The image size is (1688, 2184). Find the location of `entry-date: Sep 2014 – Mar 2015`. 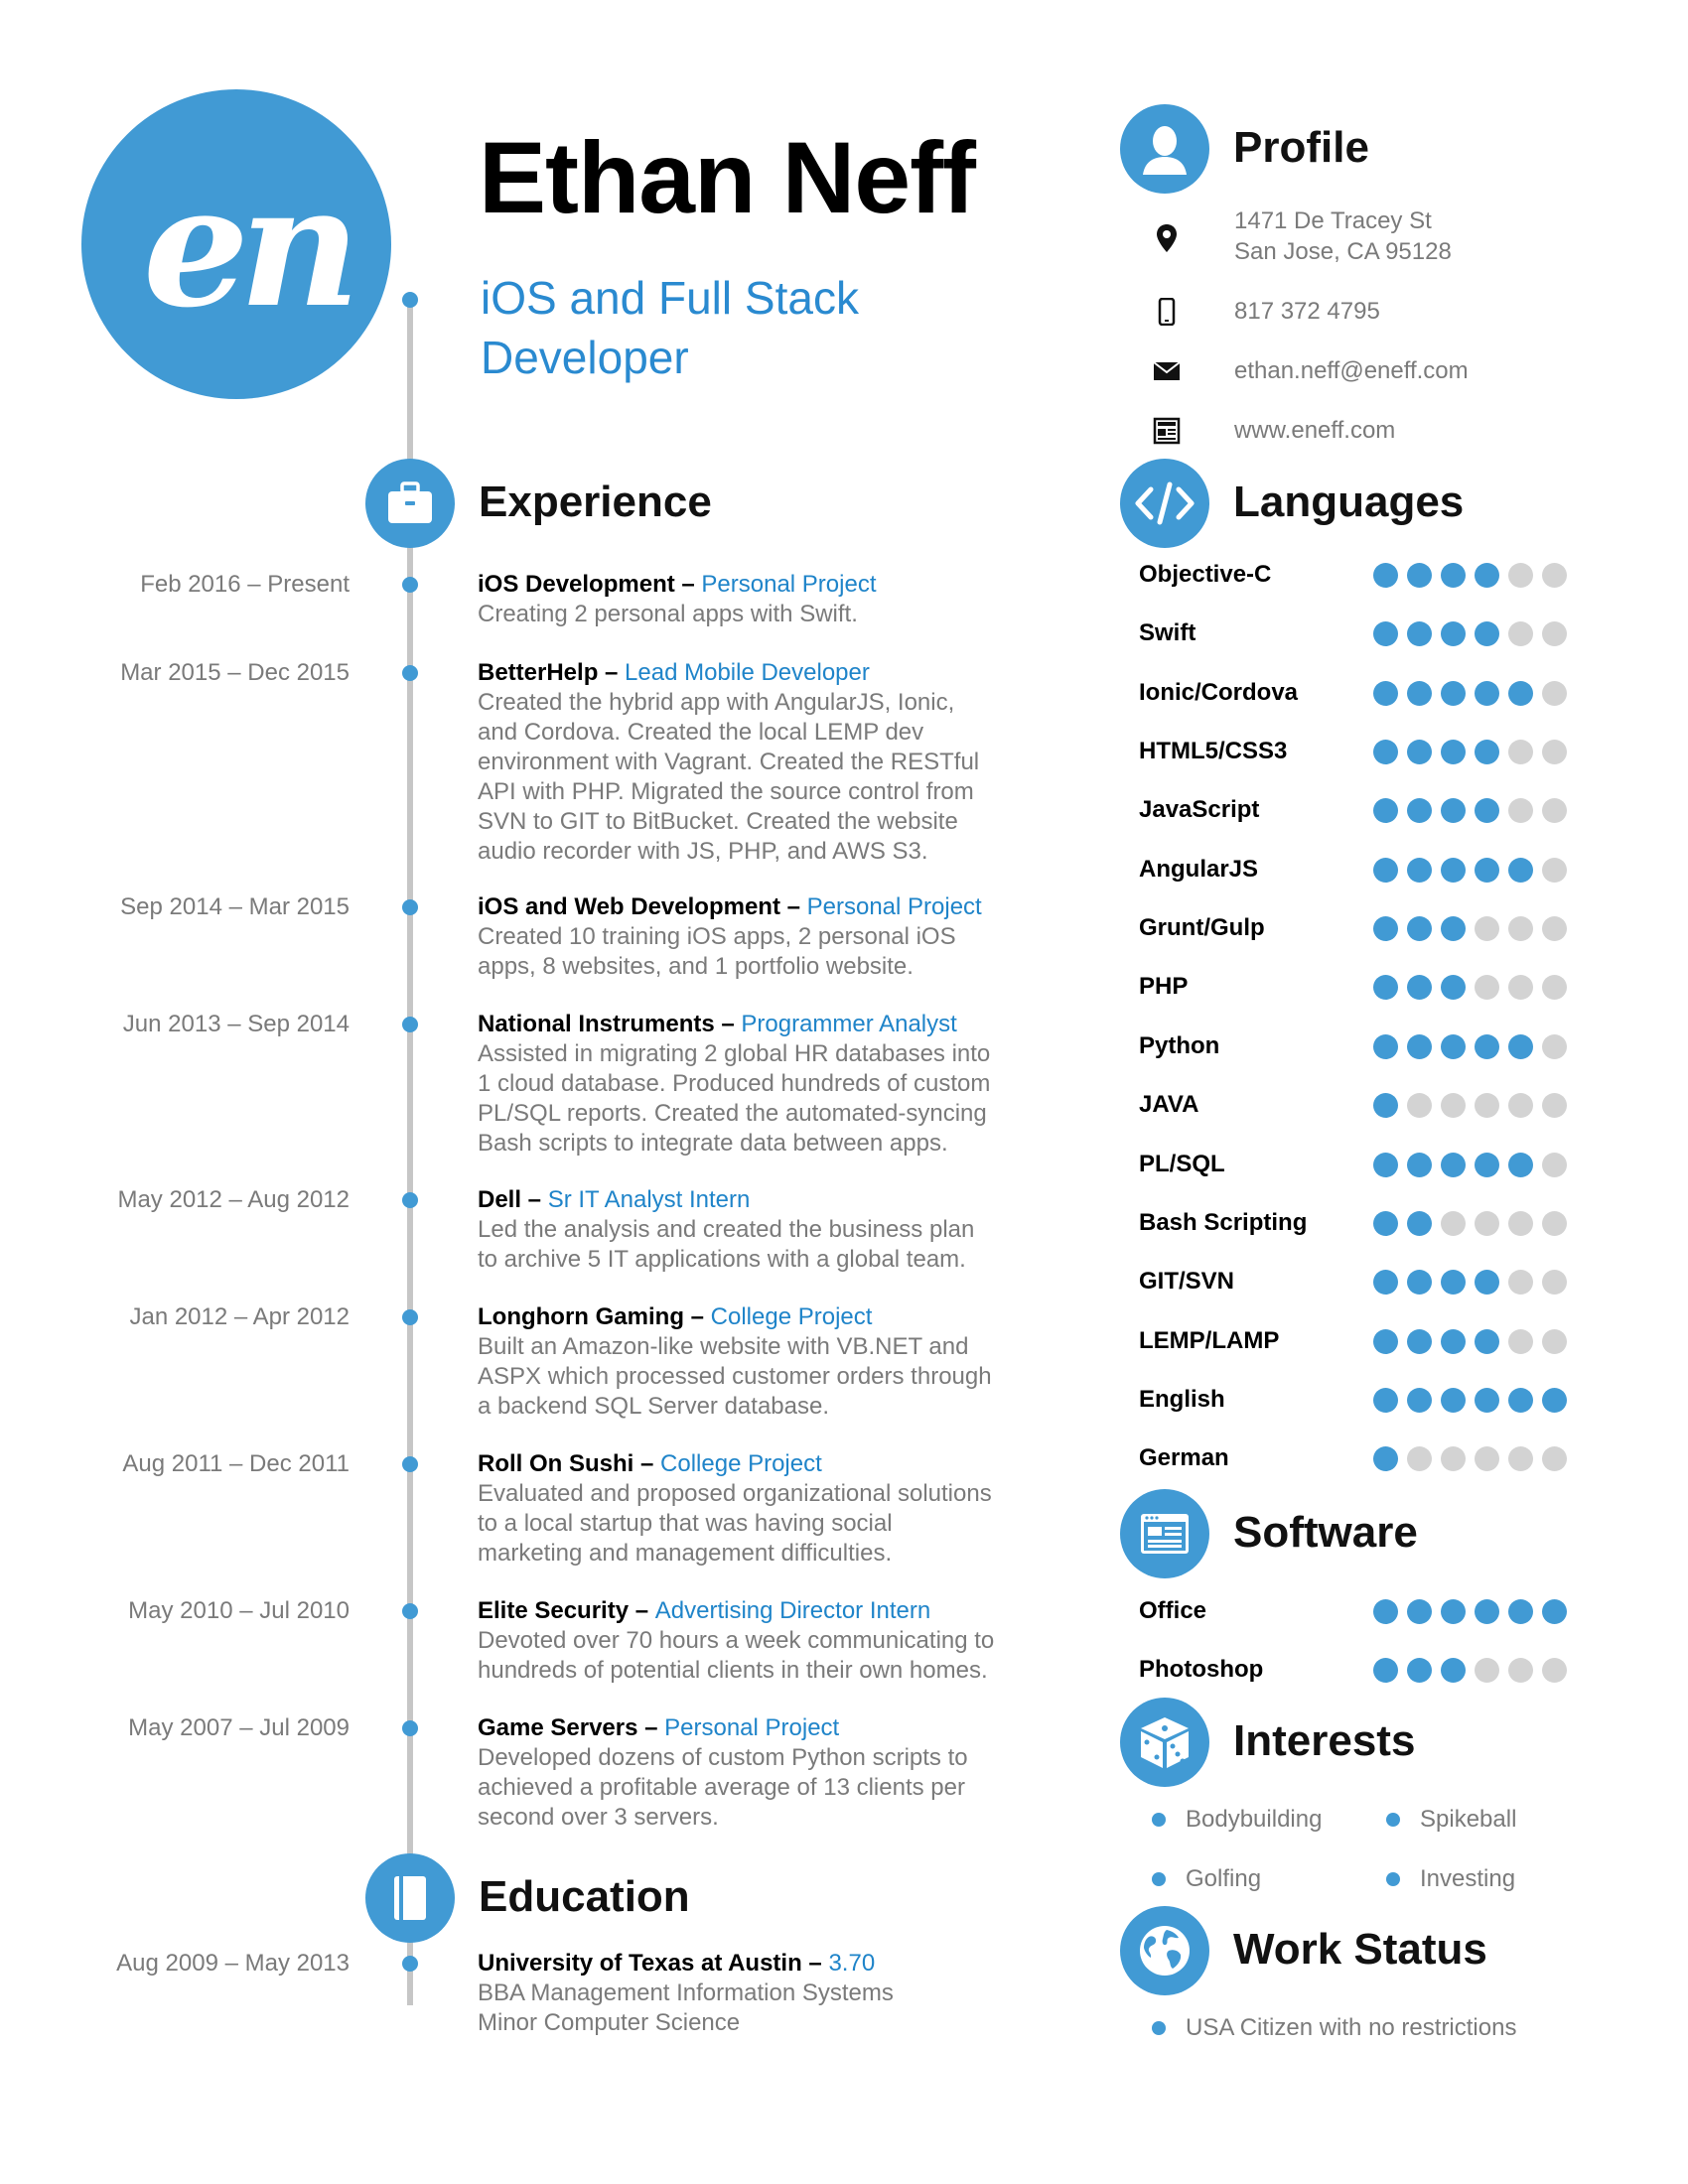

entry-date: Sep 2014 – Mar 2015 is located at coordinates (235, 906).